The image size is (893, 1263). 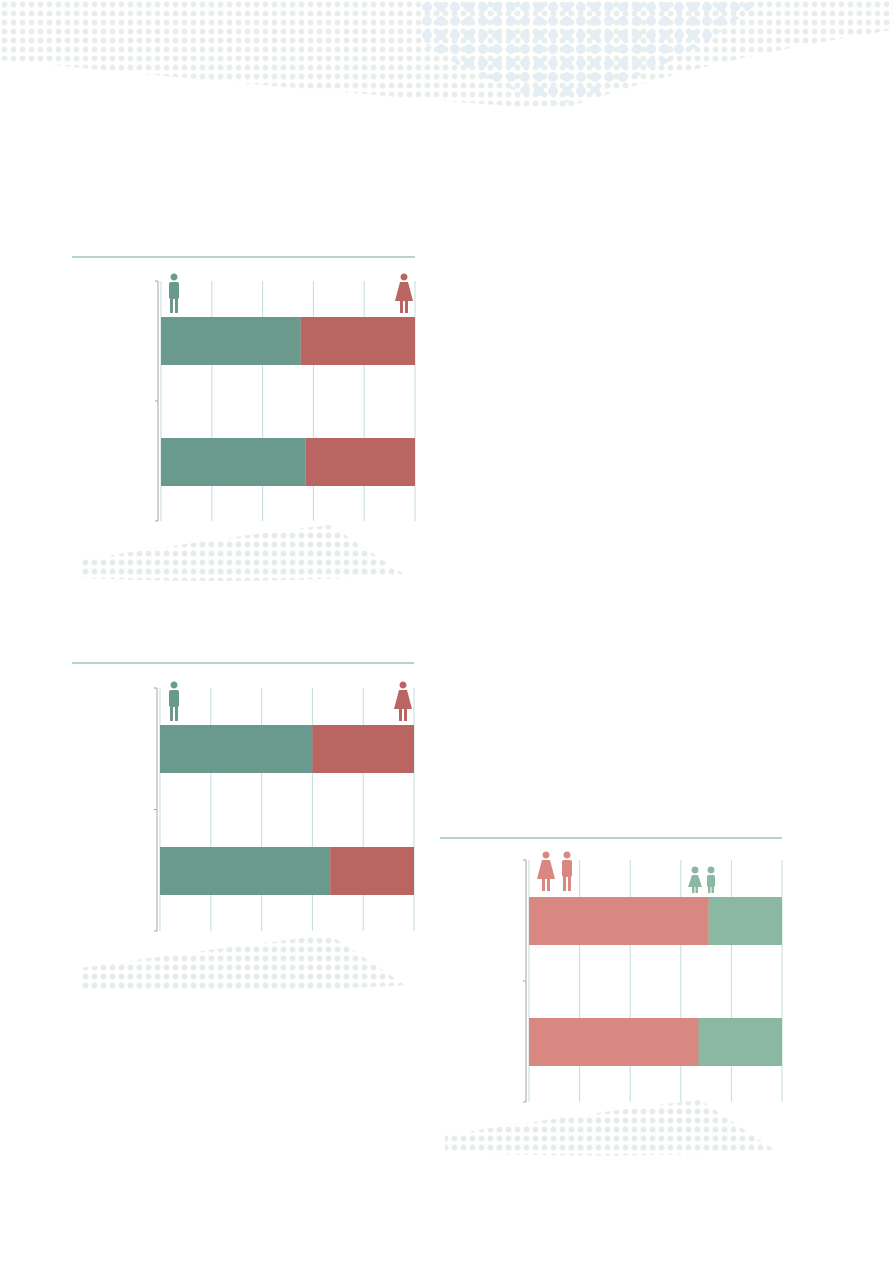 I want to click on child-icons, so click(x=701, y=879).